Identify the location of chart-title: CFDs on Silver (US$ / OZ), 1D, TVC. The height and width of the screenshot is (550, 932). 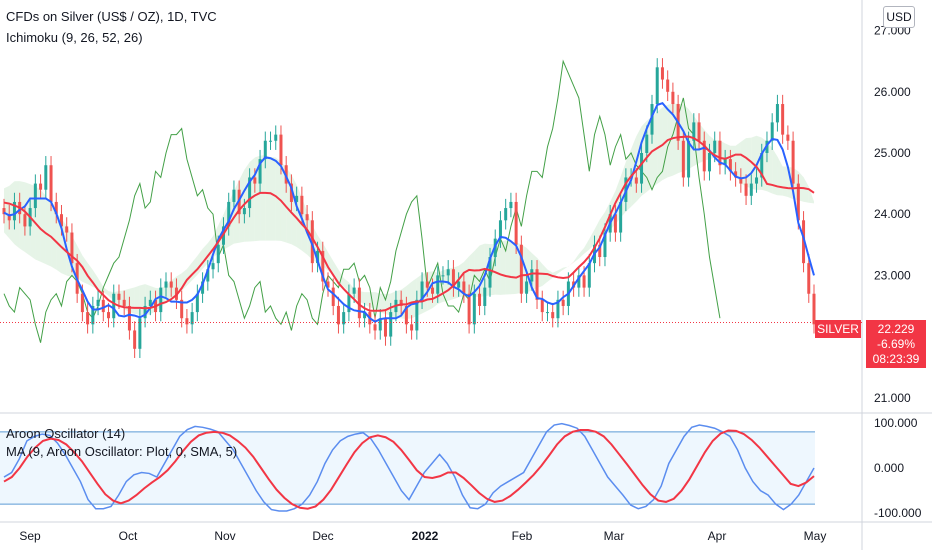
(111, 16).